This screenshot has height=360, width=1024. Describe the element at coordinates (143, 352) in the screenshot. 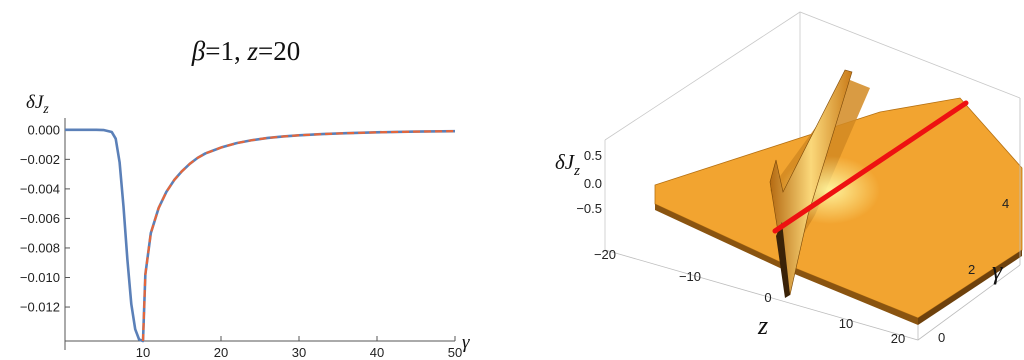

I see `x-tick-label: 10` at that location.